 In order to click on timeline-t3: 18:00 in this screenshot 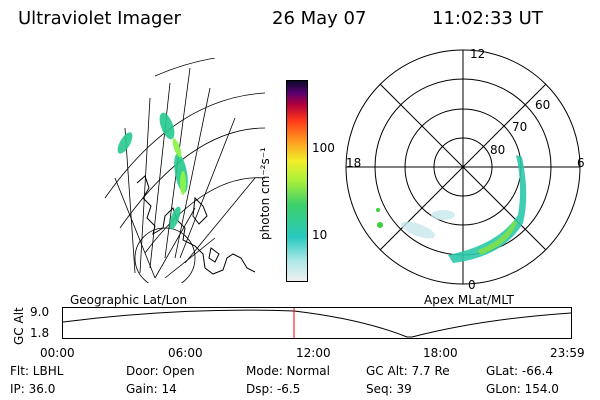, I will do `click(440, 353)`.